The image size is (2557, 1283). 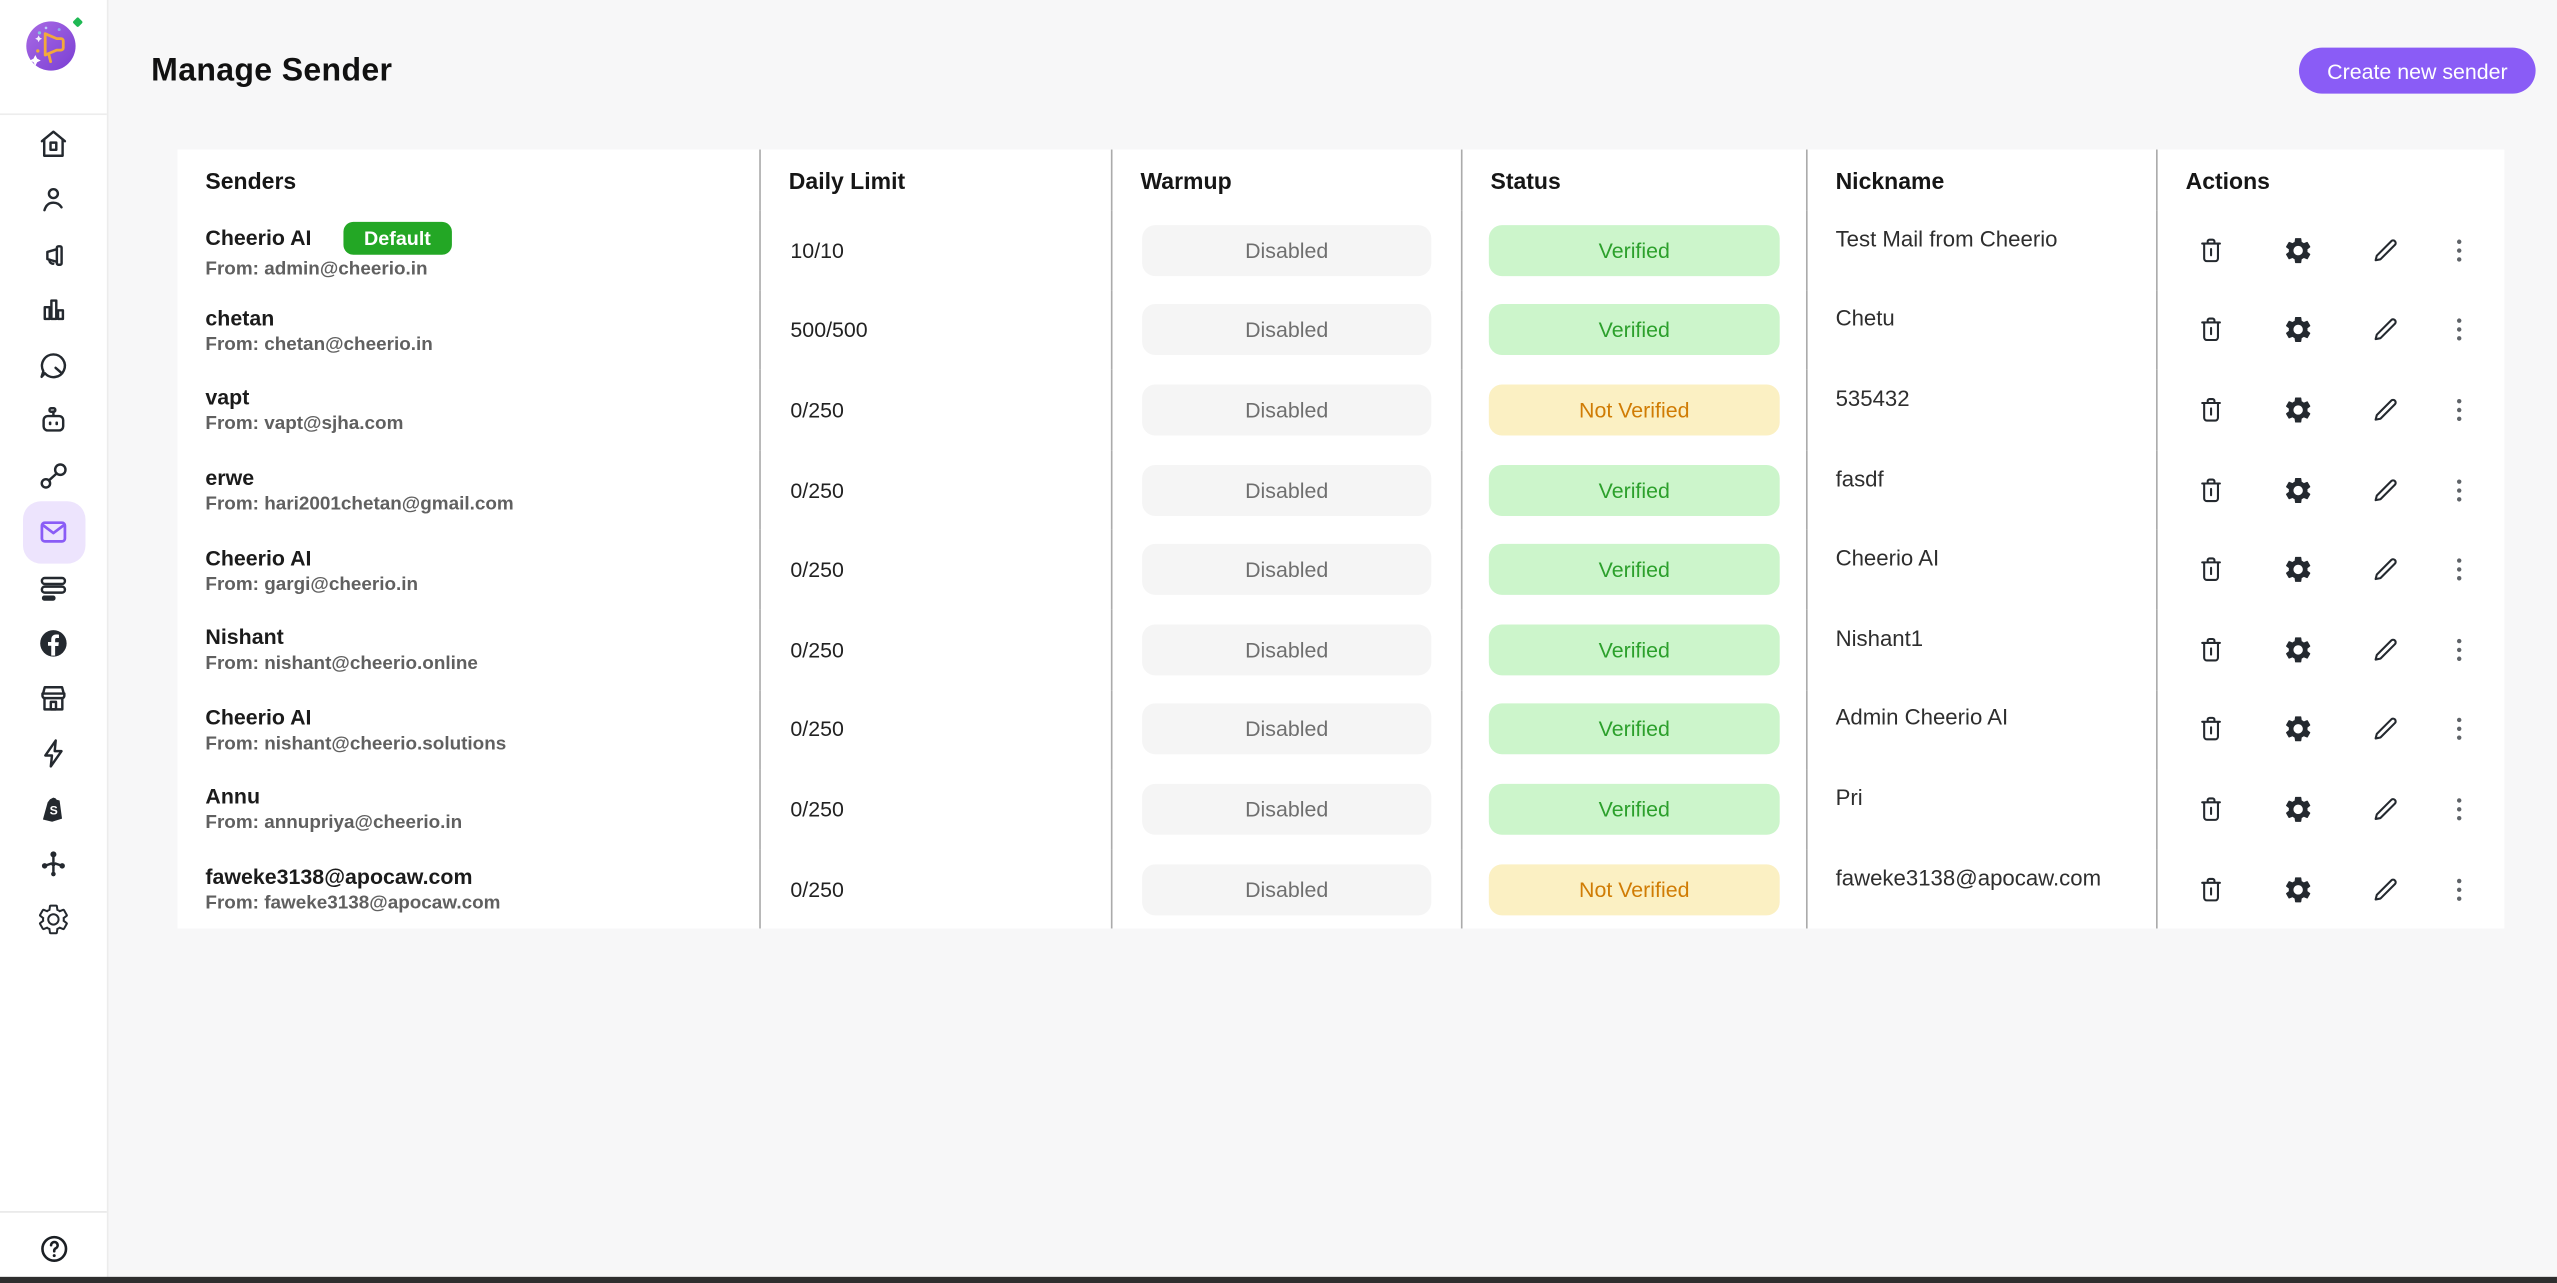 I want to click on sidebar-item-home, so click(x=53, y=144).